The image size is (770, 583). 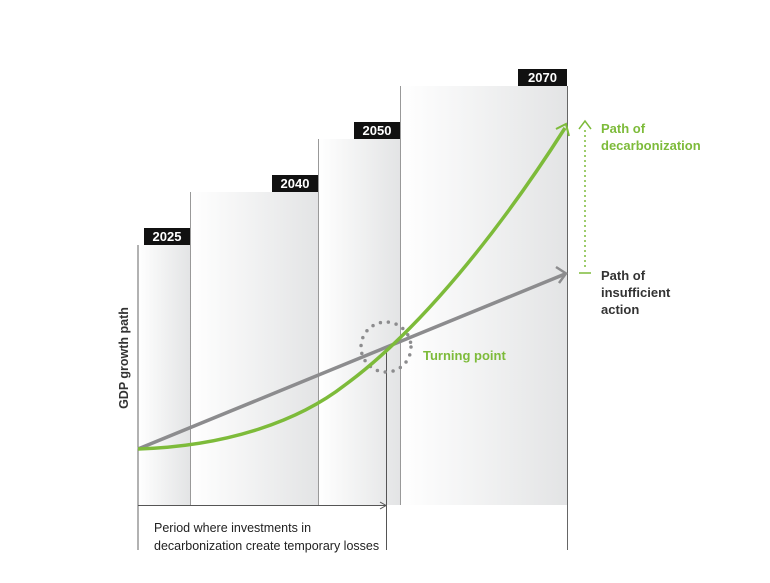 I want to click on decarbonization-label: Path of decarbonization, so click(x=651, y=137).